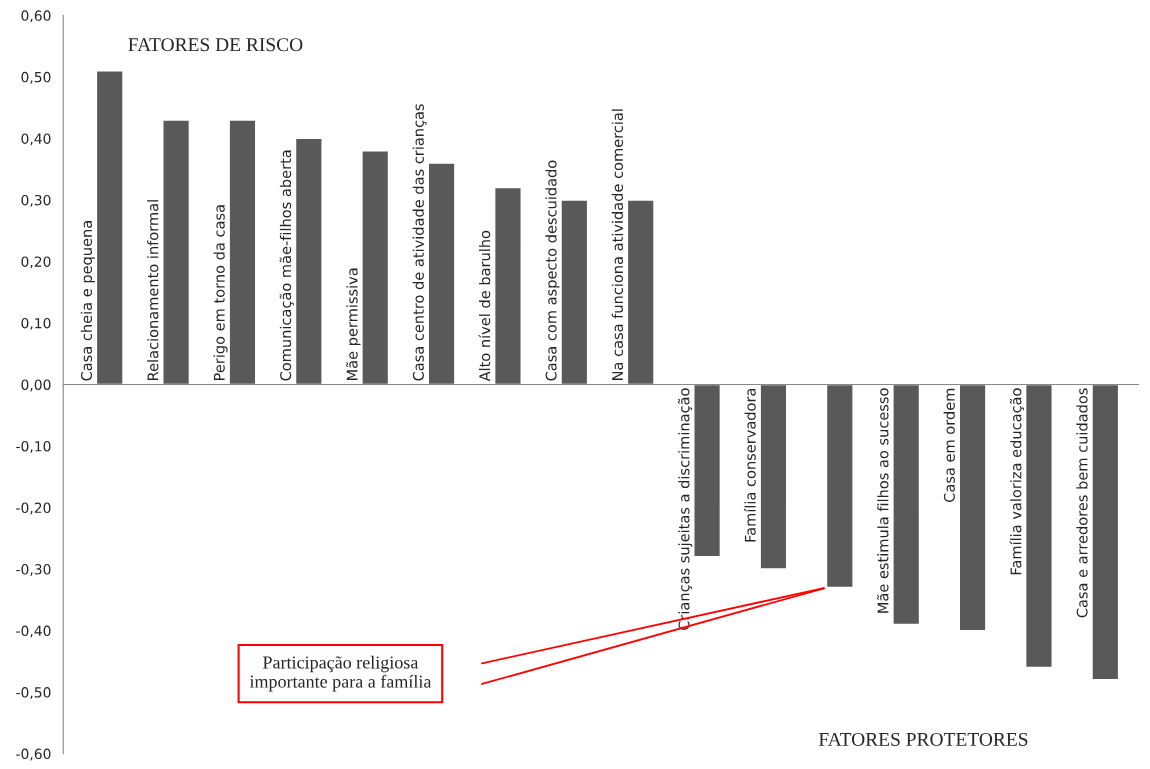 The height and width of the screenshot is (769, 1150). I want to click on x-tick-label: Casa cheia e pequena, so click(87, 301).